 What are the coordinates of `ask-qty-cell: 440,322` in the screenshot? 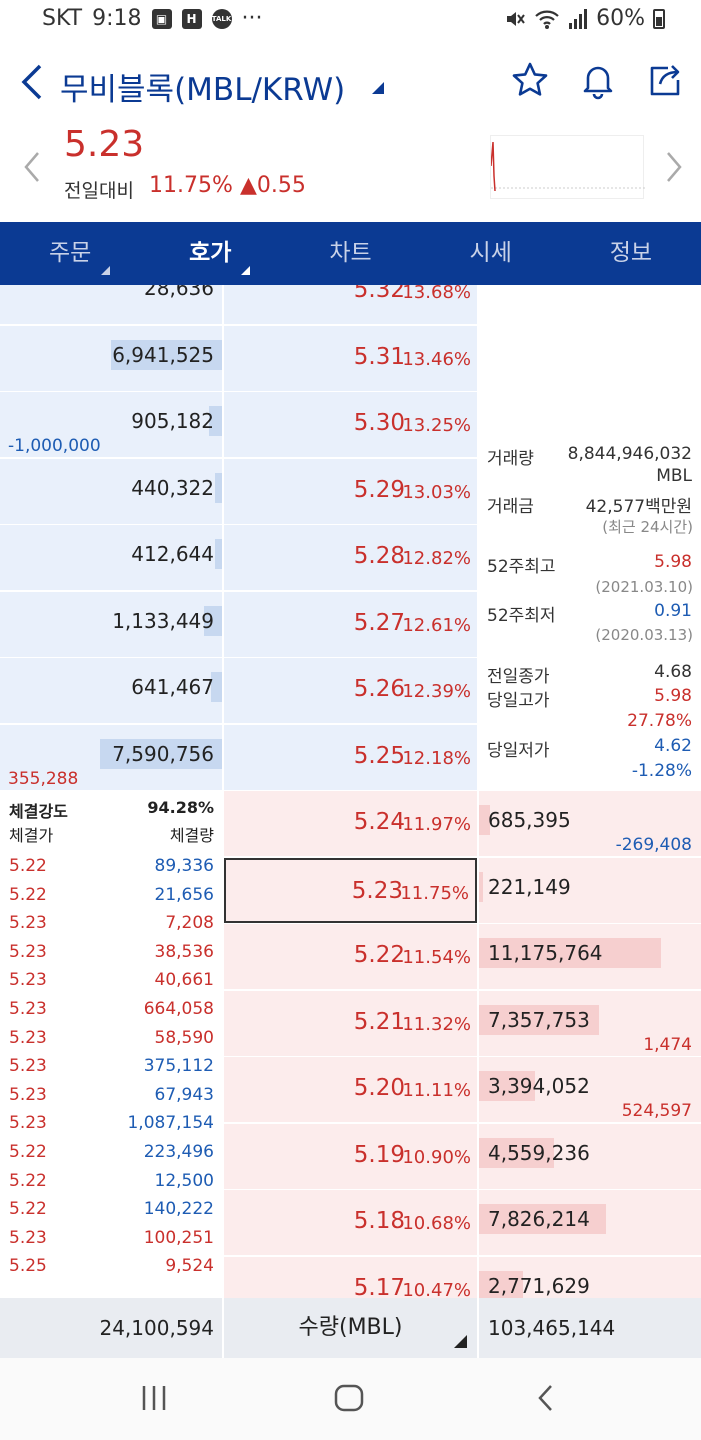 It's located at (111, 491).